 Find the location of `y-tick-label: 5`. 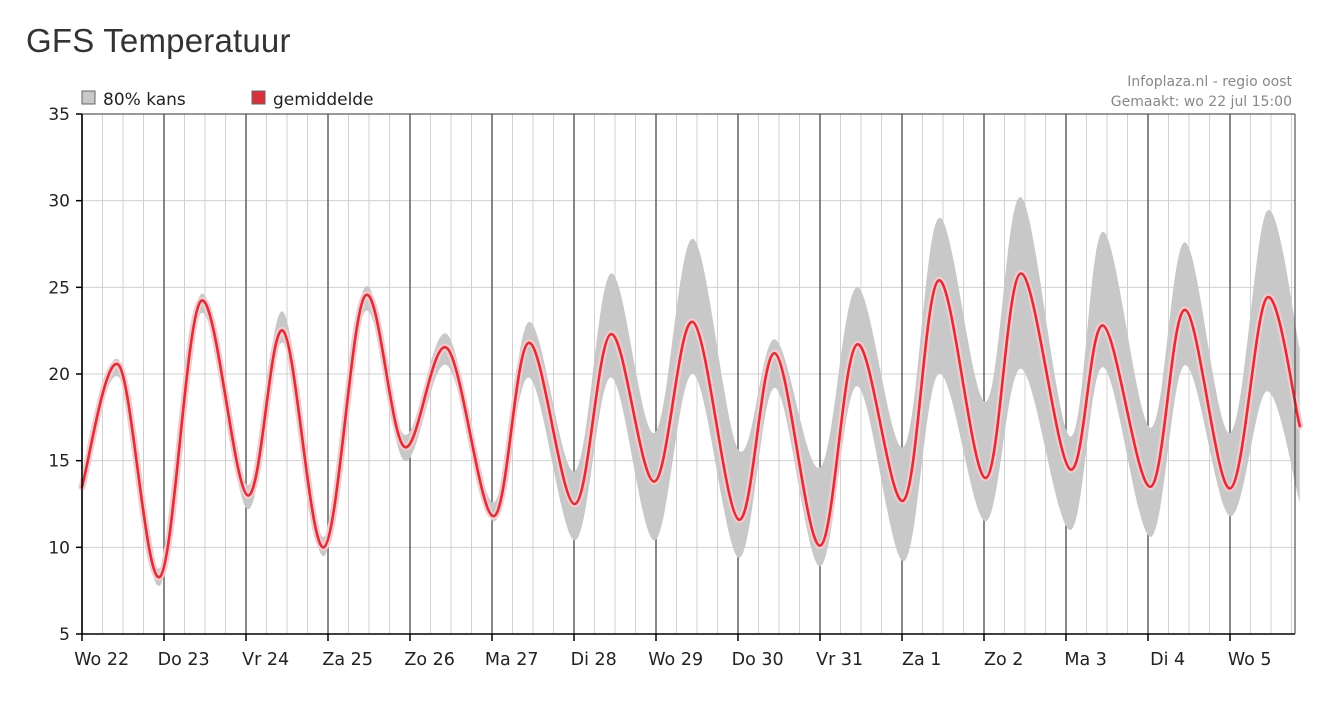

y-tick-label: 5 is located at coordinates (64, 635).